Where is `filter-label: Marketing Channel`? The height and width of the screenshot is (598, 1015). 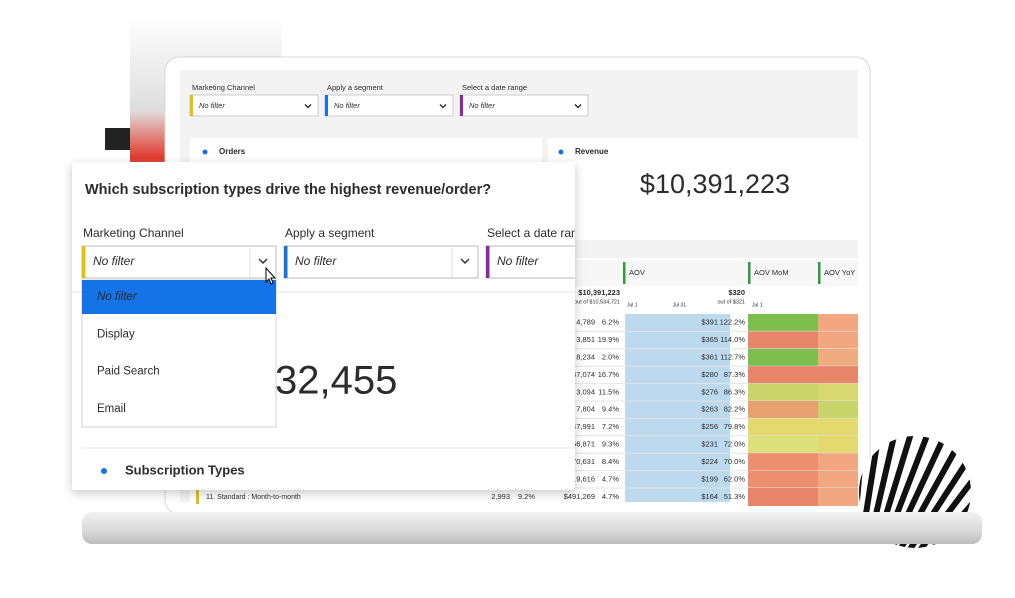 filter-label: Marketing Channel is located at coordinates (223, 87).